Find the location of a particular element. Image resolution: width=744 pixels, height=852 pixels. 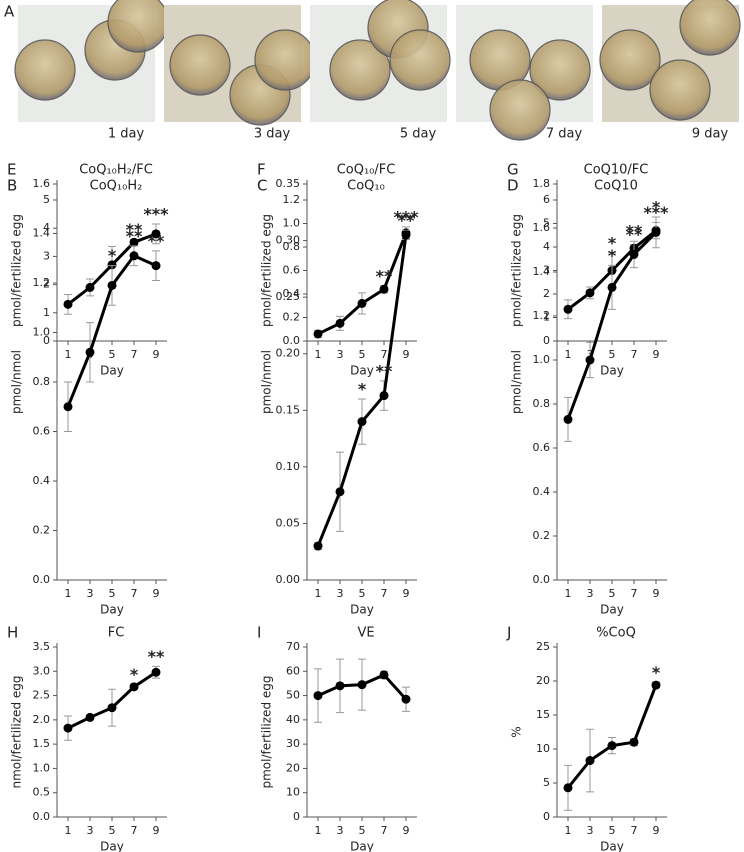

photo-caption: 5 day is located at coordinates (418, 134).